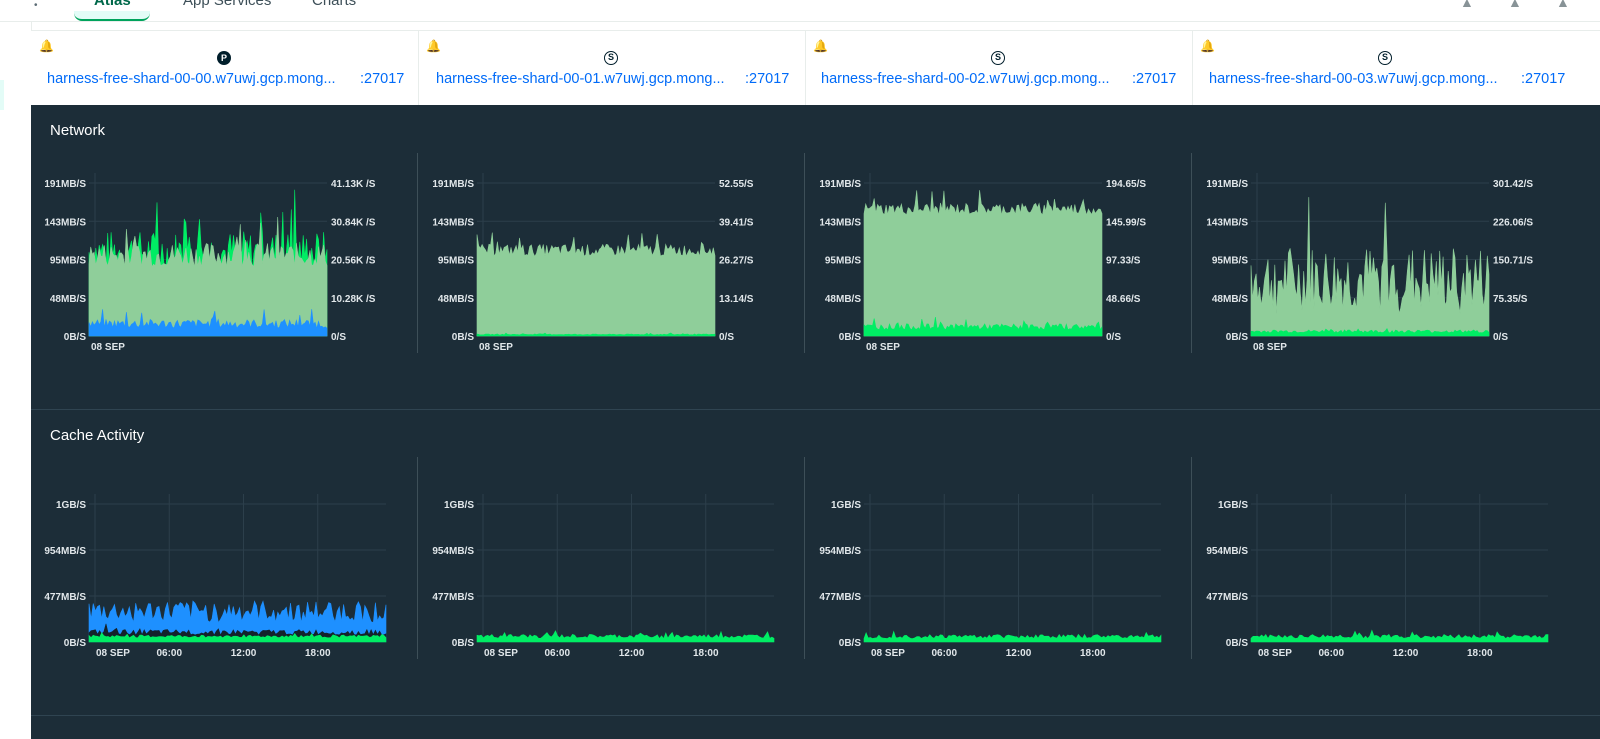 Image resolution: width=1600 pixels, height=739 pixels. What do you see at coordinates (36, 5) in the screenshot?
I see `more-icon: •` at bounding box center [36, 5].